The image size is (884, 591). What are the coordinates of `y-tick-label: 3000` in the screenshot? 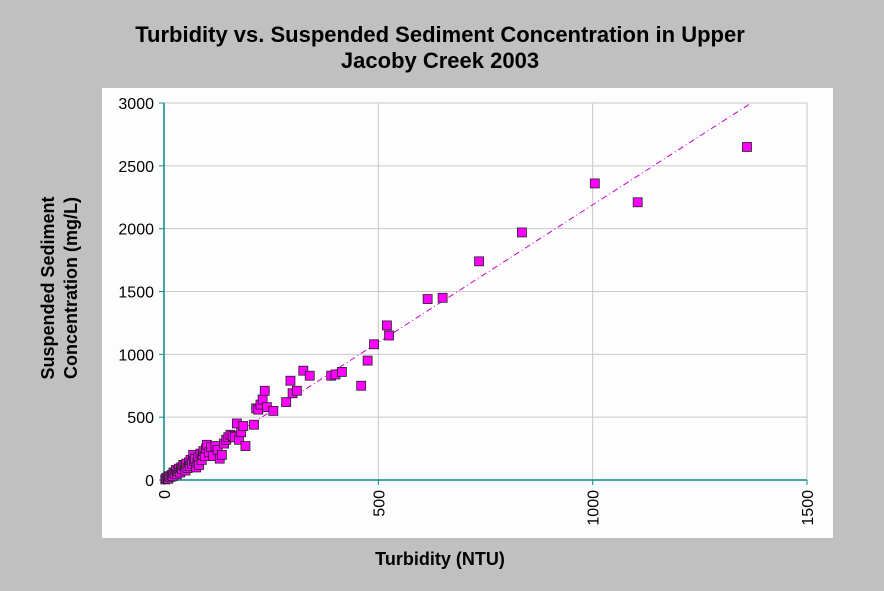 It's located at (136, 104).